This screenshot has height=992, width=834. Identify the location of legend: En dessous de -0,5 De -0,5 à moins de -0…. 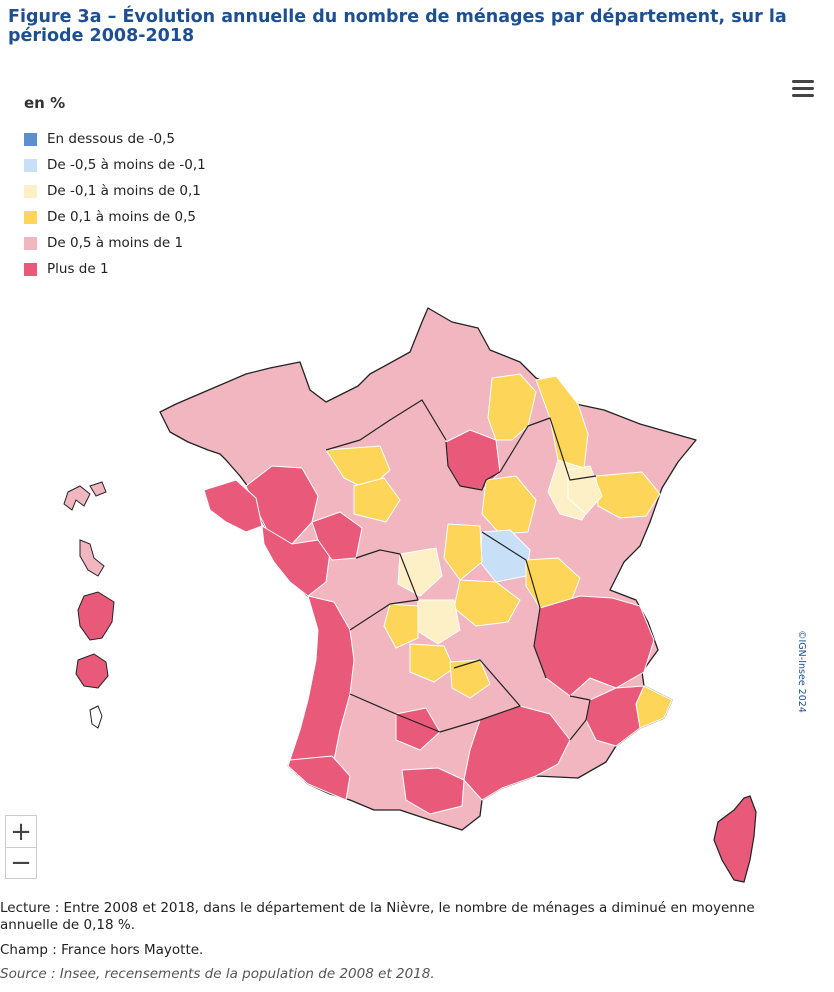
(115, 204).